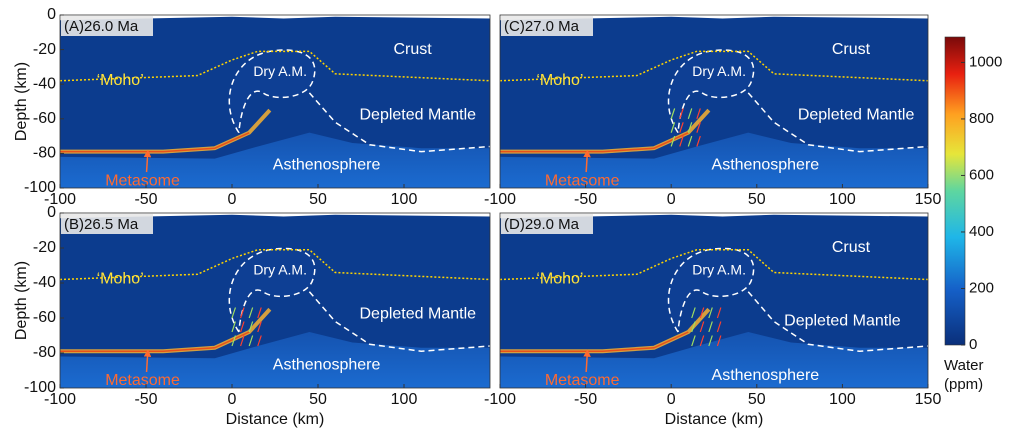  Describe the element at coordinates (44, 83) in the screenshot. I see `y-tick-label: -40` at that location.